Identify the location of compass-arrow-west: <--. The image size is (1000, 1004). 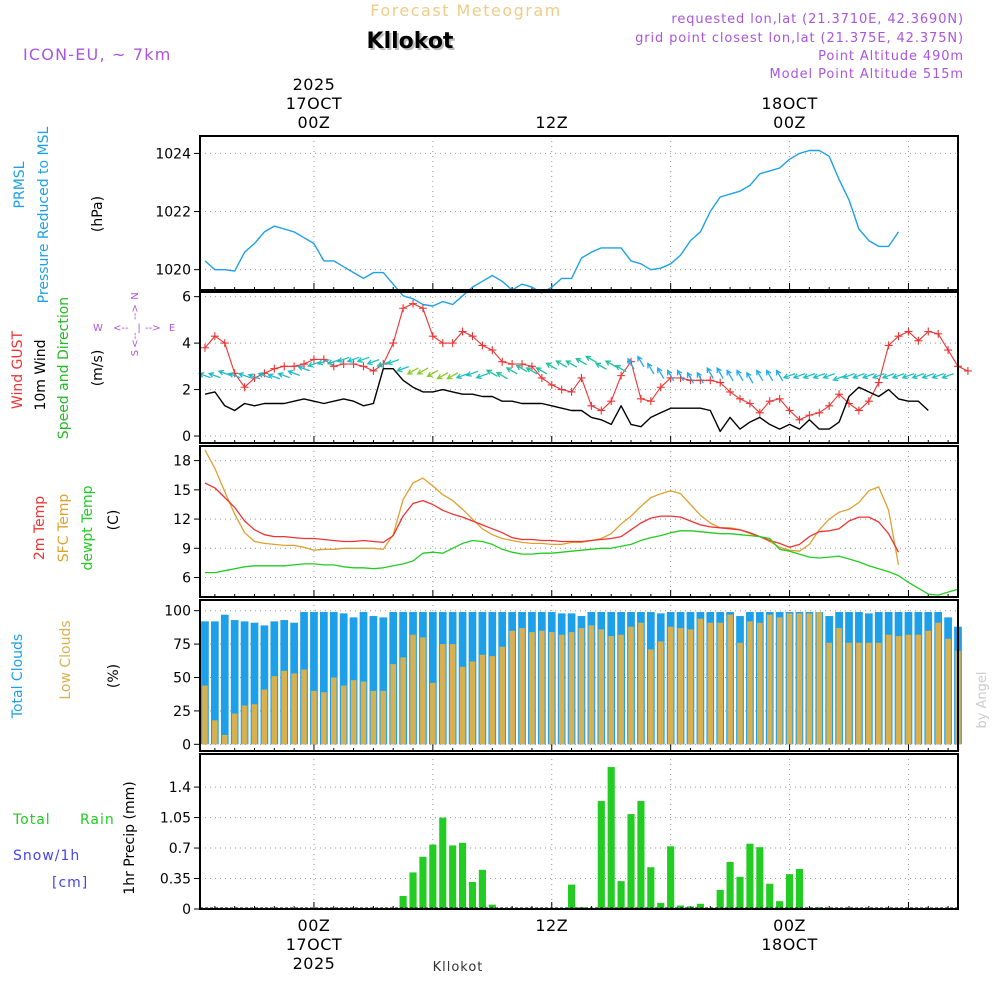
(121, 328).